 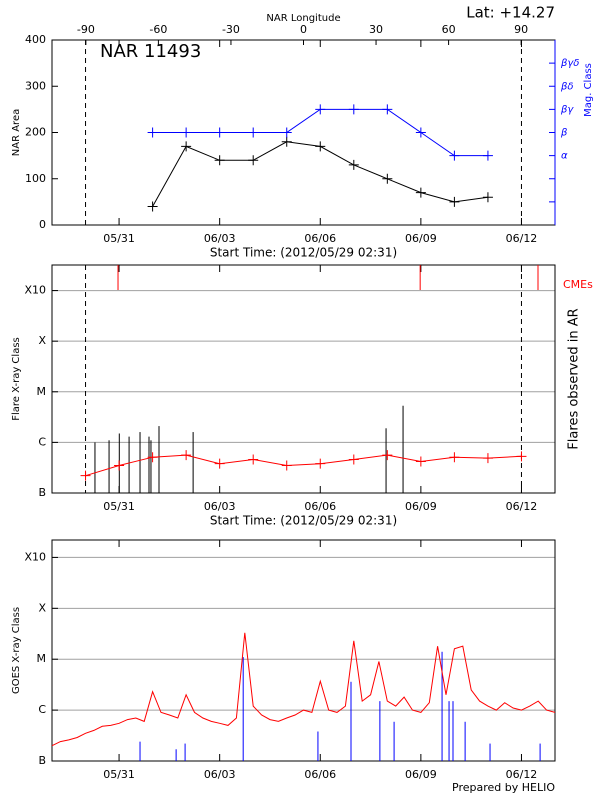 What do you see at coordinates (588, 90) in the screenshot?
I see `y2-axis-label: Mag. Class` at bounding box center [588, 90].